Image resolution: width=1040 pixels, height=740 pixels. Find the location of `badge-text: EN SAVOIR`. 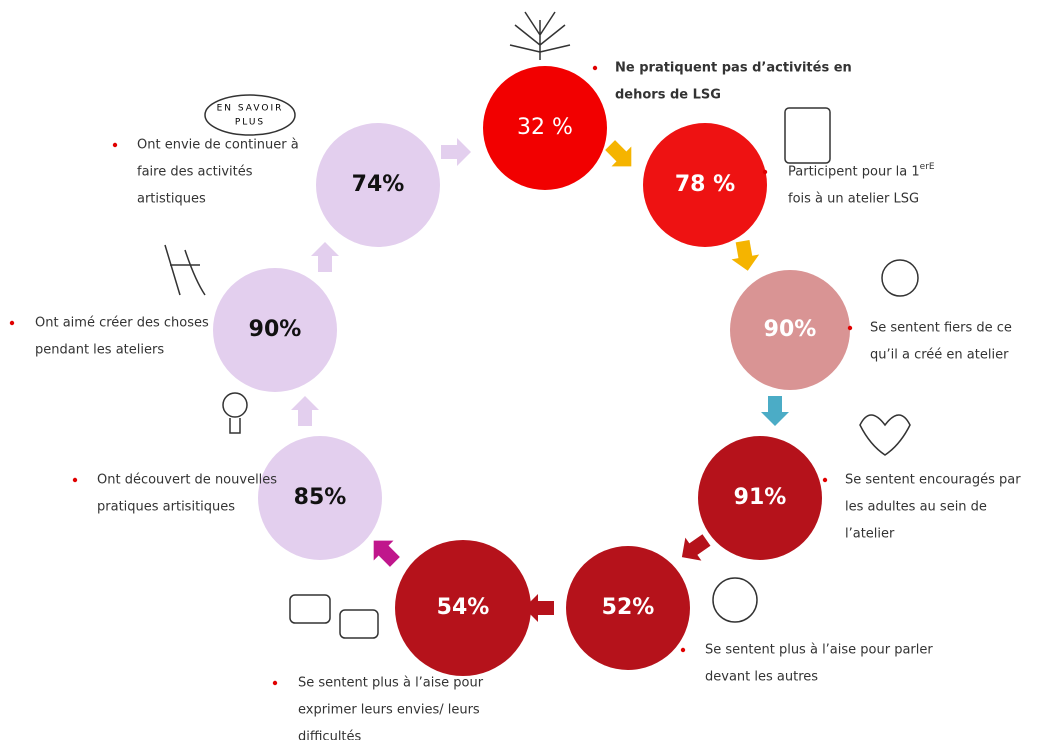

badge-text: EN SAVOIR is located at coordinates (250, 109).